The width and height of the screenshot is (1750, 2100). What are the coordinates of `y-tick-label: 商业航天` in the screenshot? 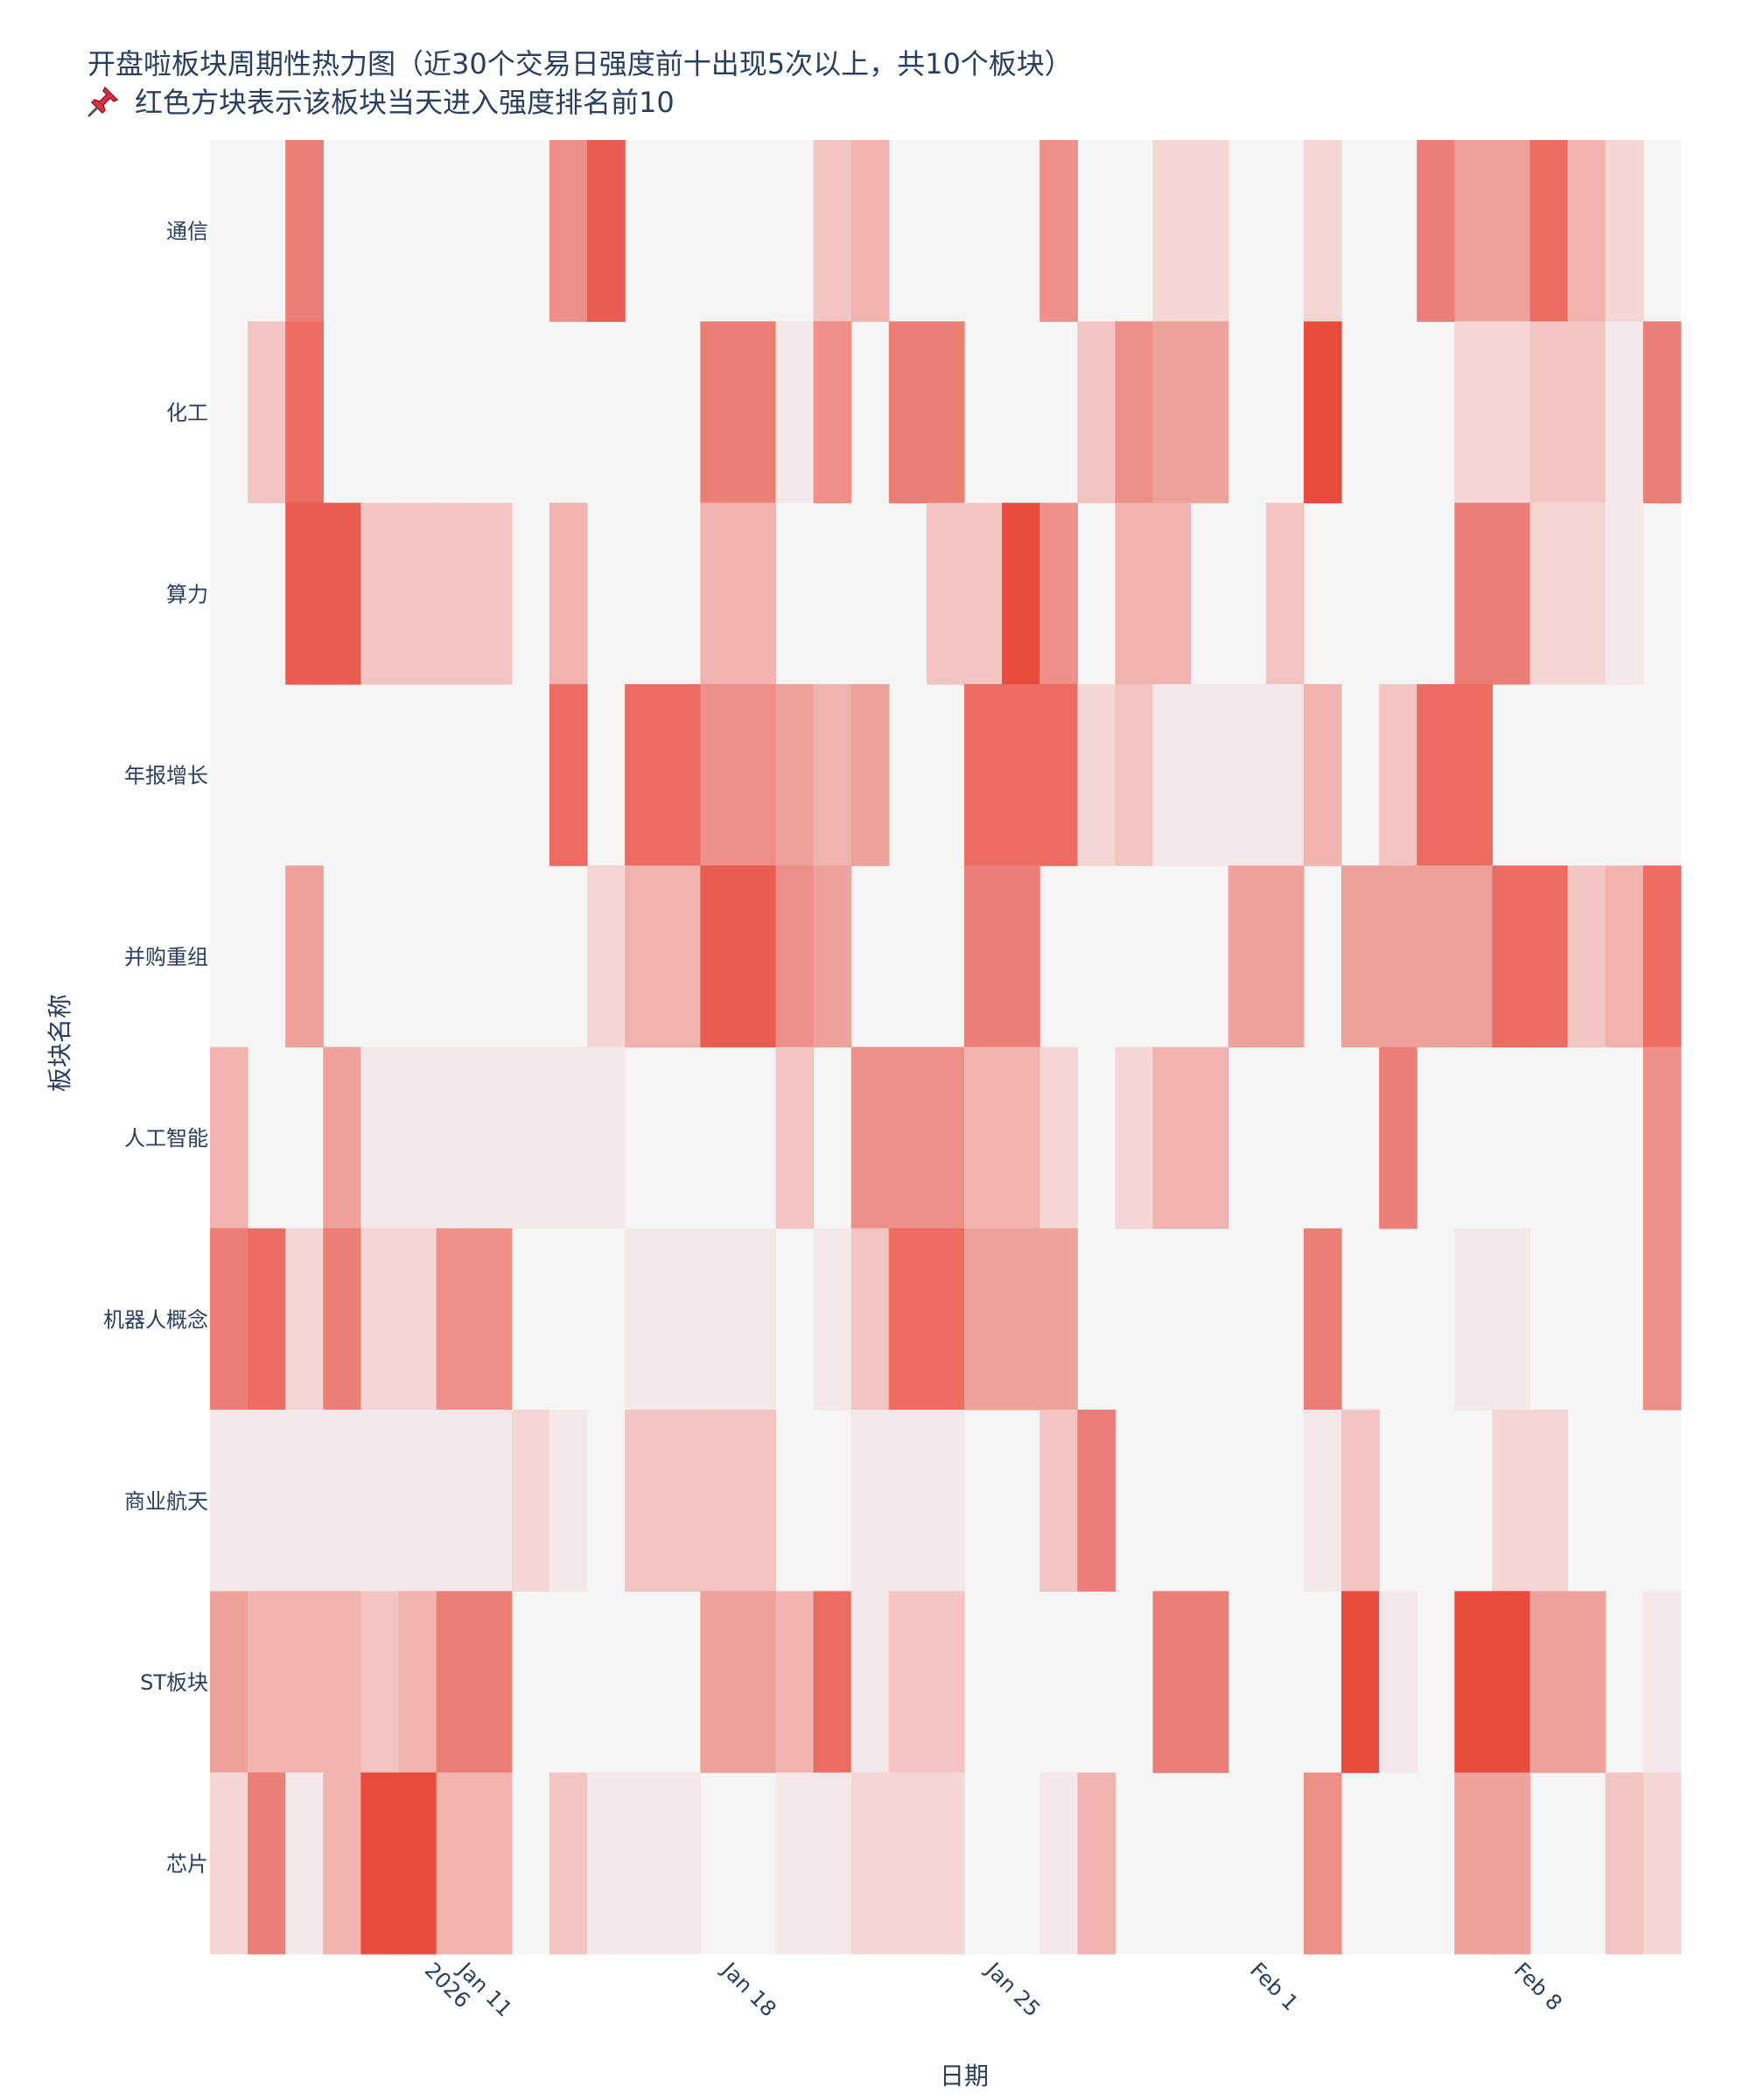 It's located at (166, 1501).